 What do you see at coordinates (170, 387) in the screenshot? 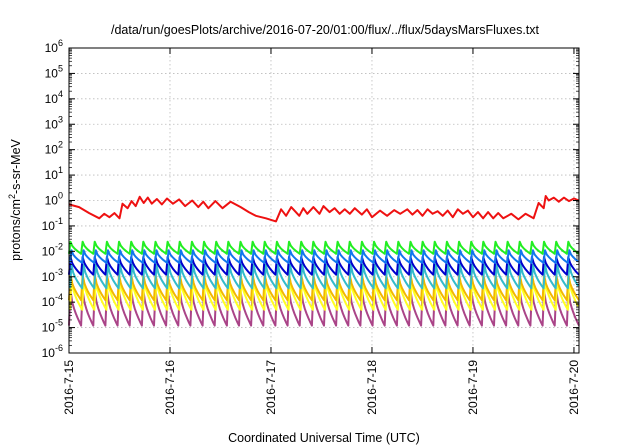
I see `x-tick-label: 2016-7-16` at bounding box center [170, 387].